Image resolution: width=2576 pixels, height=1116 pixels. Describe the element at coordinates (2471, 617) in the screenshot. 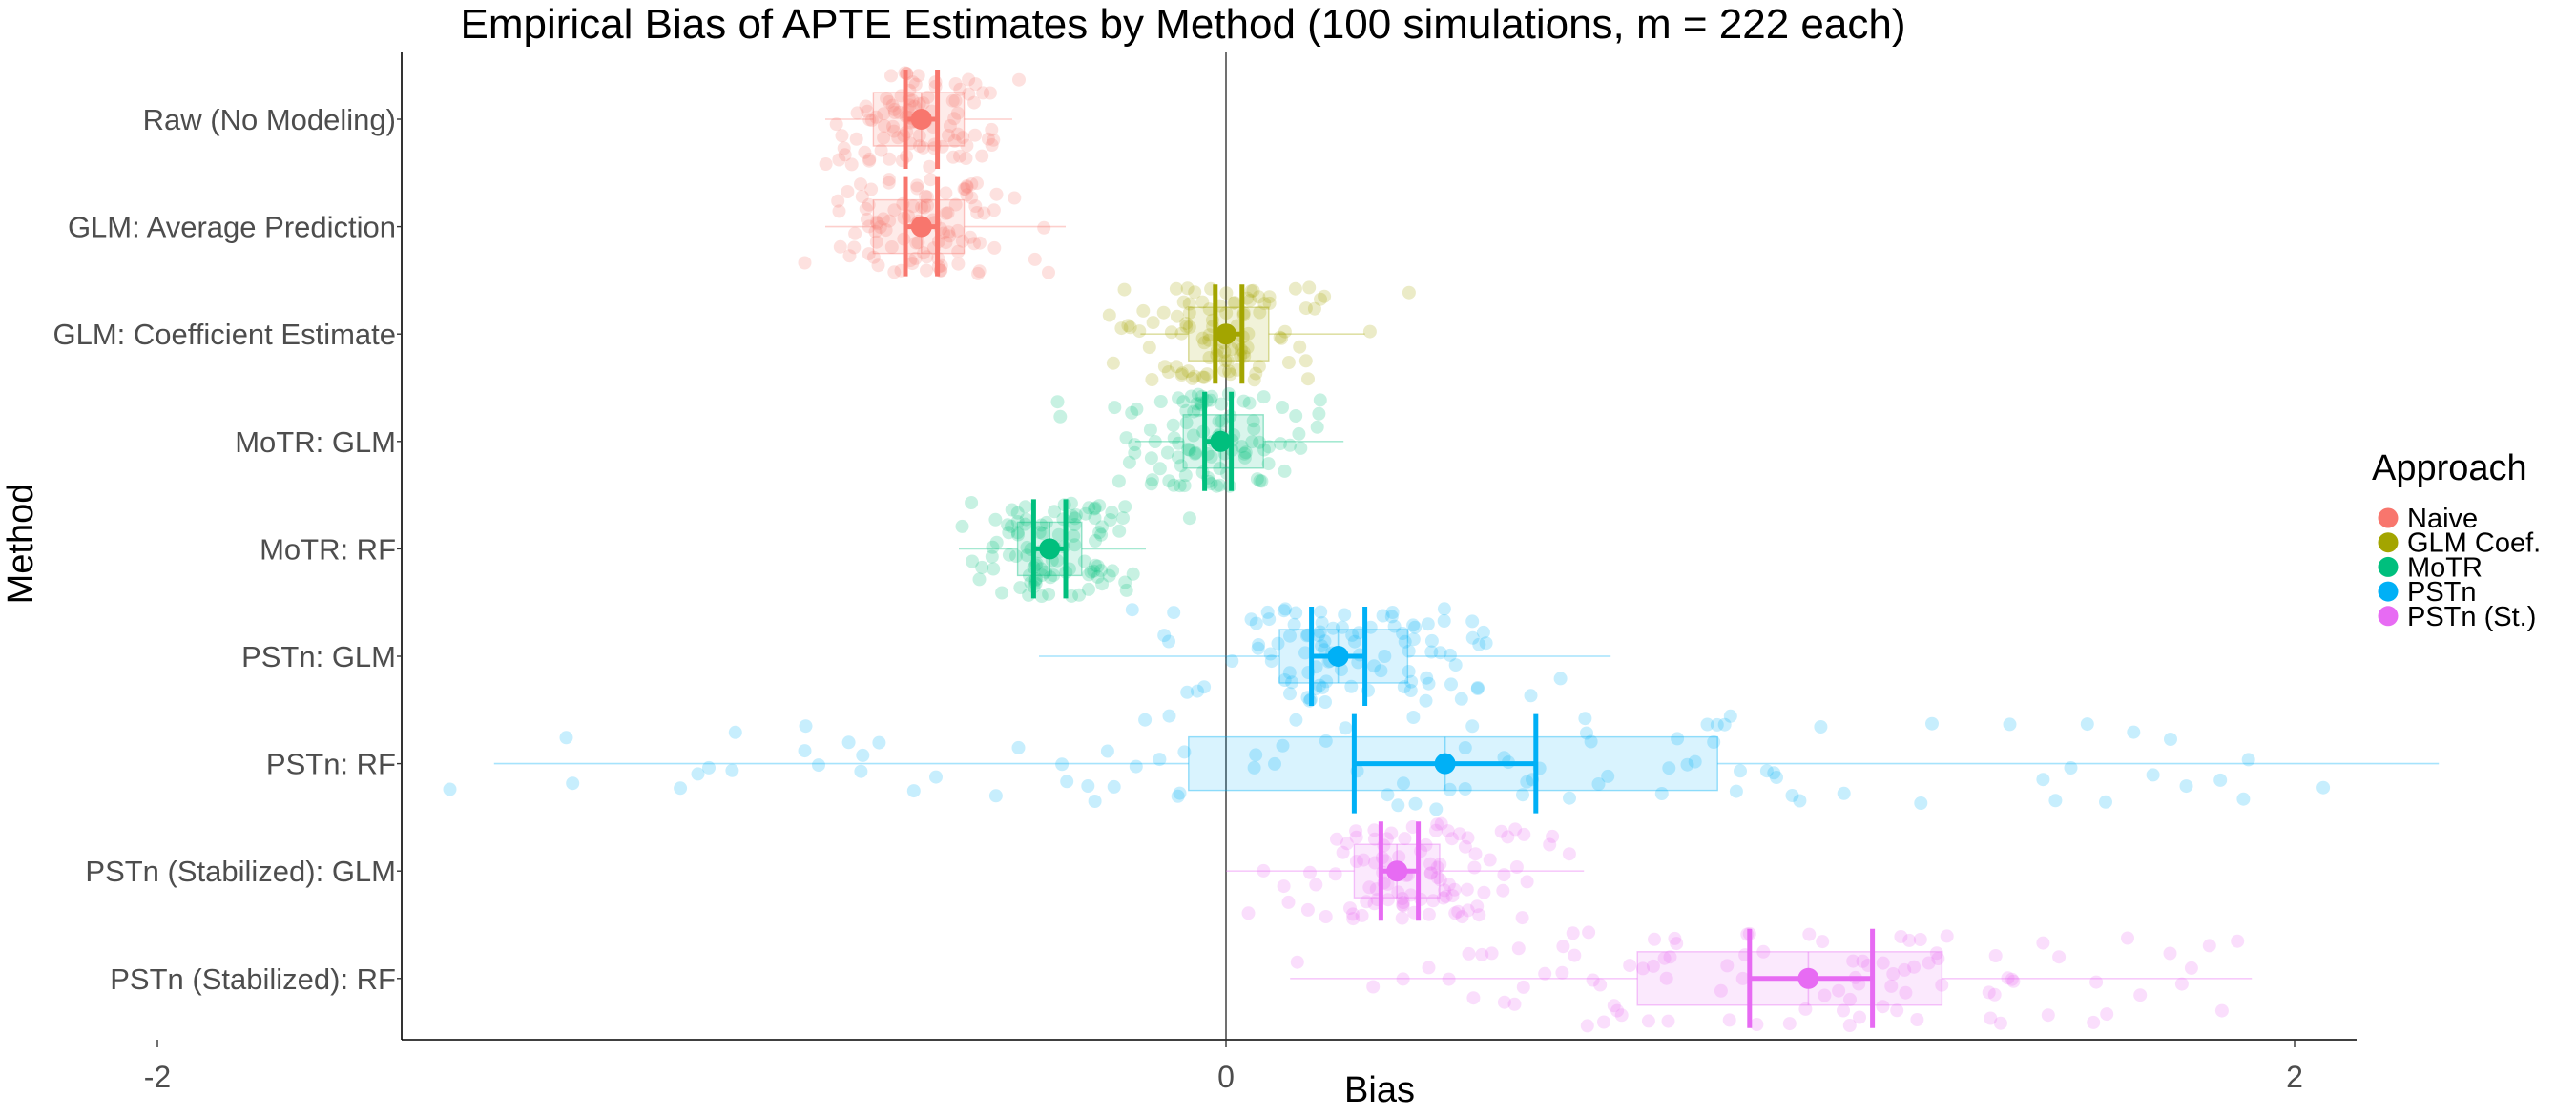

I see `legend-label: PSTn (St.)` at that location.